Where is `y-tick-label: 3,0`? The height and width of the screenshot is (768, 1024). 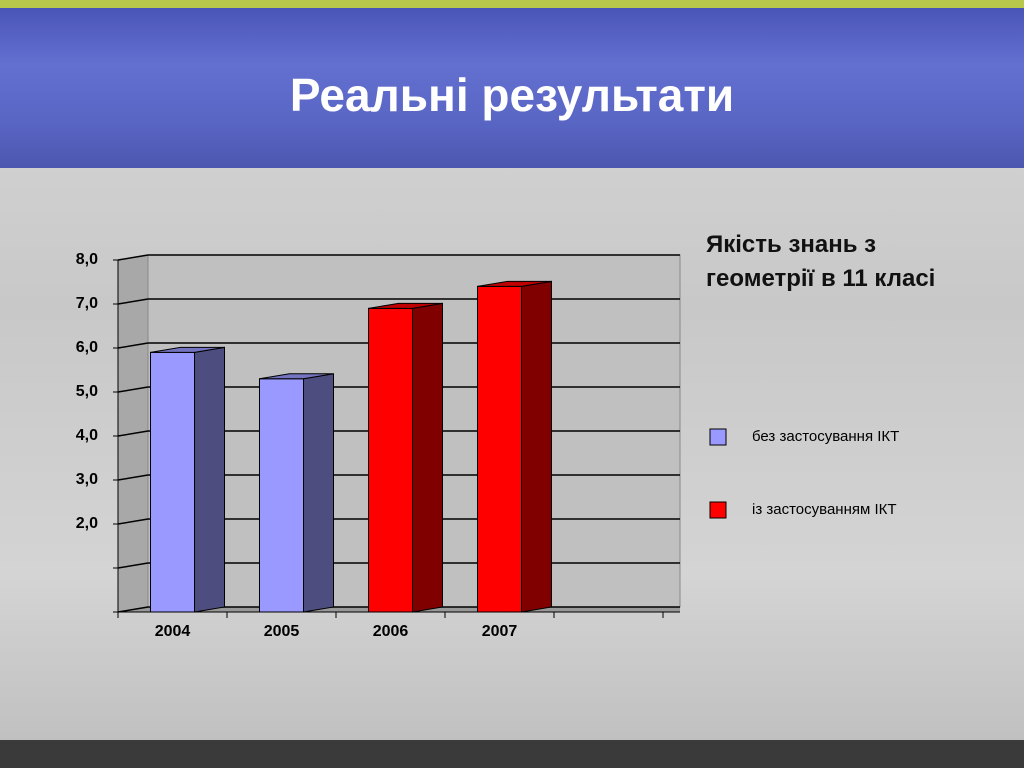
y-tick-label: 3,0 is located at coordinates (87, 479).